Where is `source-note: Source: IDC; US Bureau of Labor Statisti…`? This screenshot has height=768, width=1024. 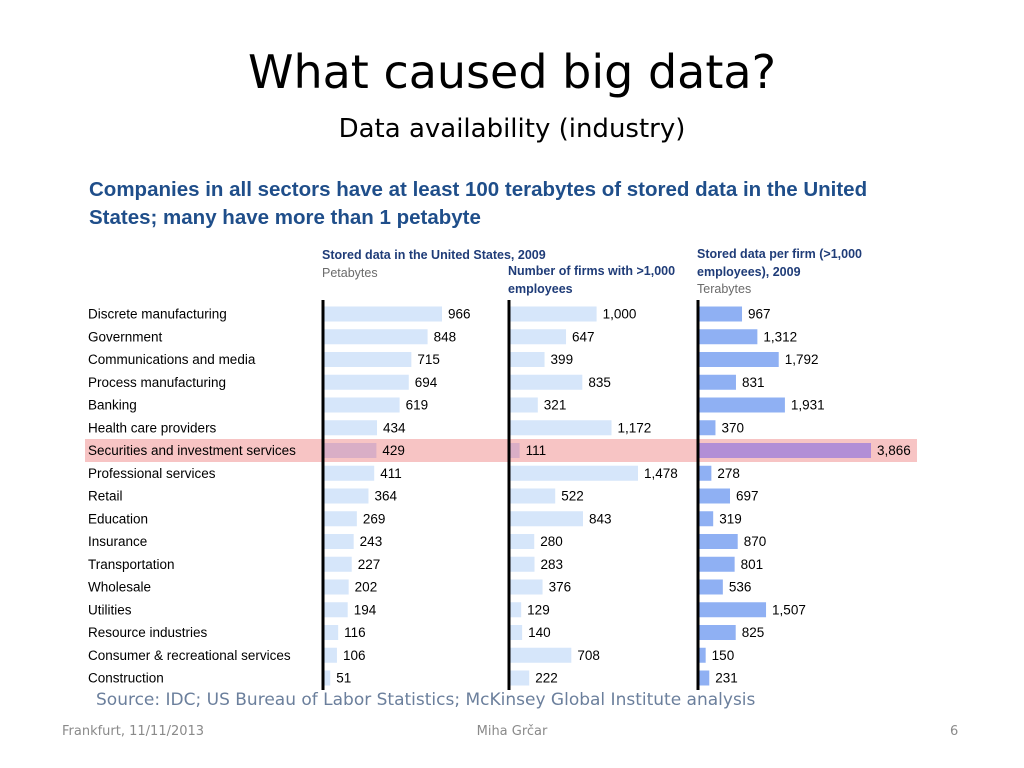
source-note: Source: IDC; US Bureau of Labor Statisti… is located at coordinates (426, 700).